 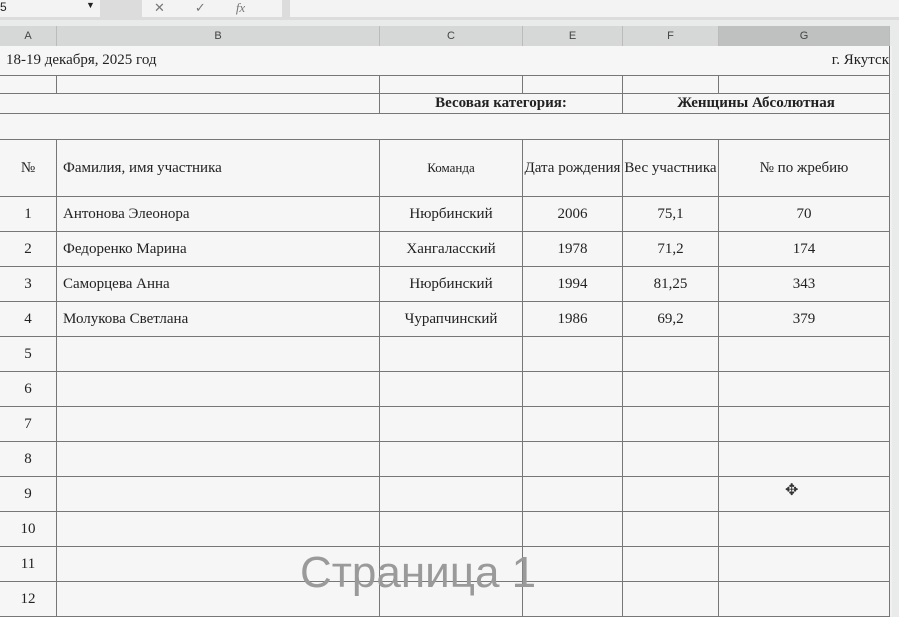 What do you see at coordinates (804, 61) in the screenshot?
I see `city-cell: г. Якутск` at bounding box center [804, 61].